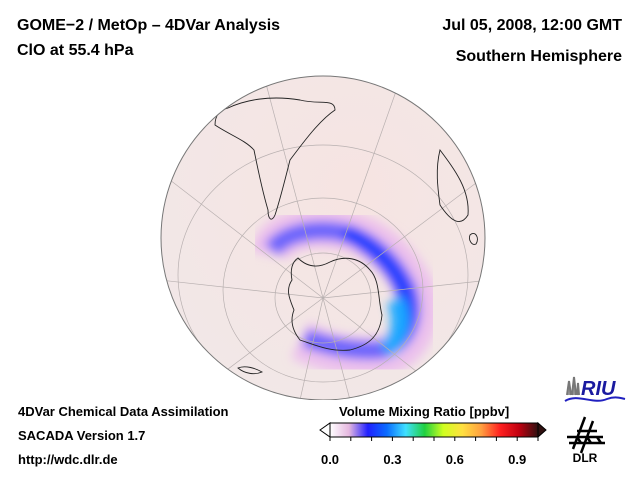 The width and height of the screenshot is (640, 480). What do you see at coordinates (75, 50) in the screenshot?
I see `map-subtitle: ClO at 55.4 hPa` at bounding box center [75, 50].